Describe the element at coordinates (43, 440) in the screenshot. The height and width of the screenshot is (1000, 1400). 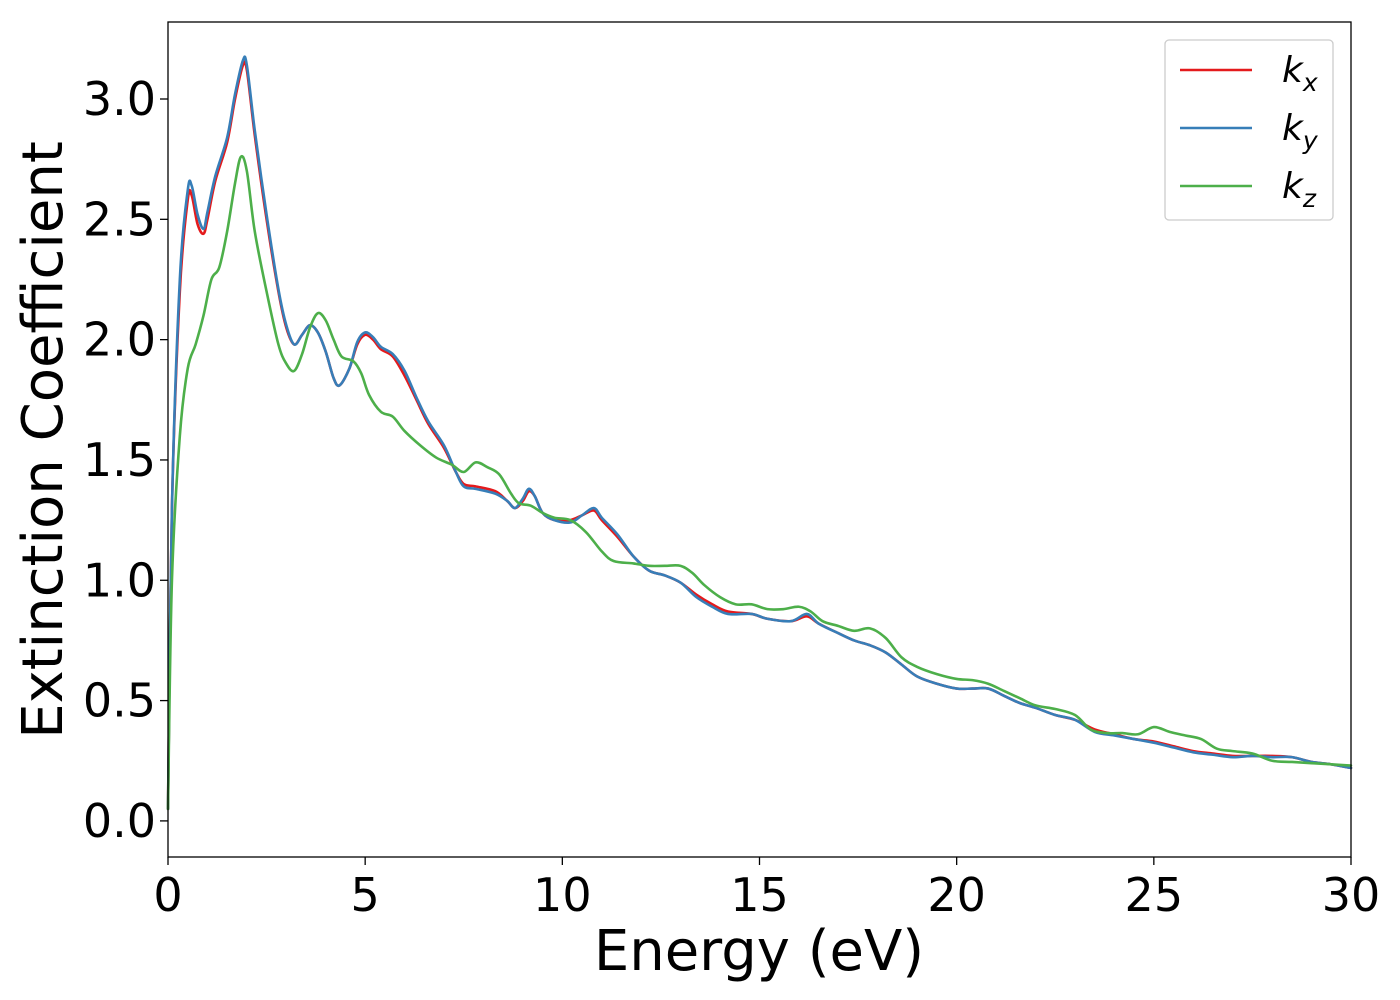
I see `y-axis-title: Extinction Coefficient` at that location.